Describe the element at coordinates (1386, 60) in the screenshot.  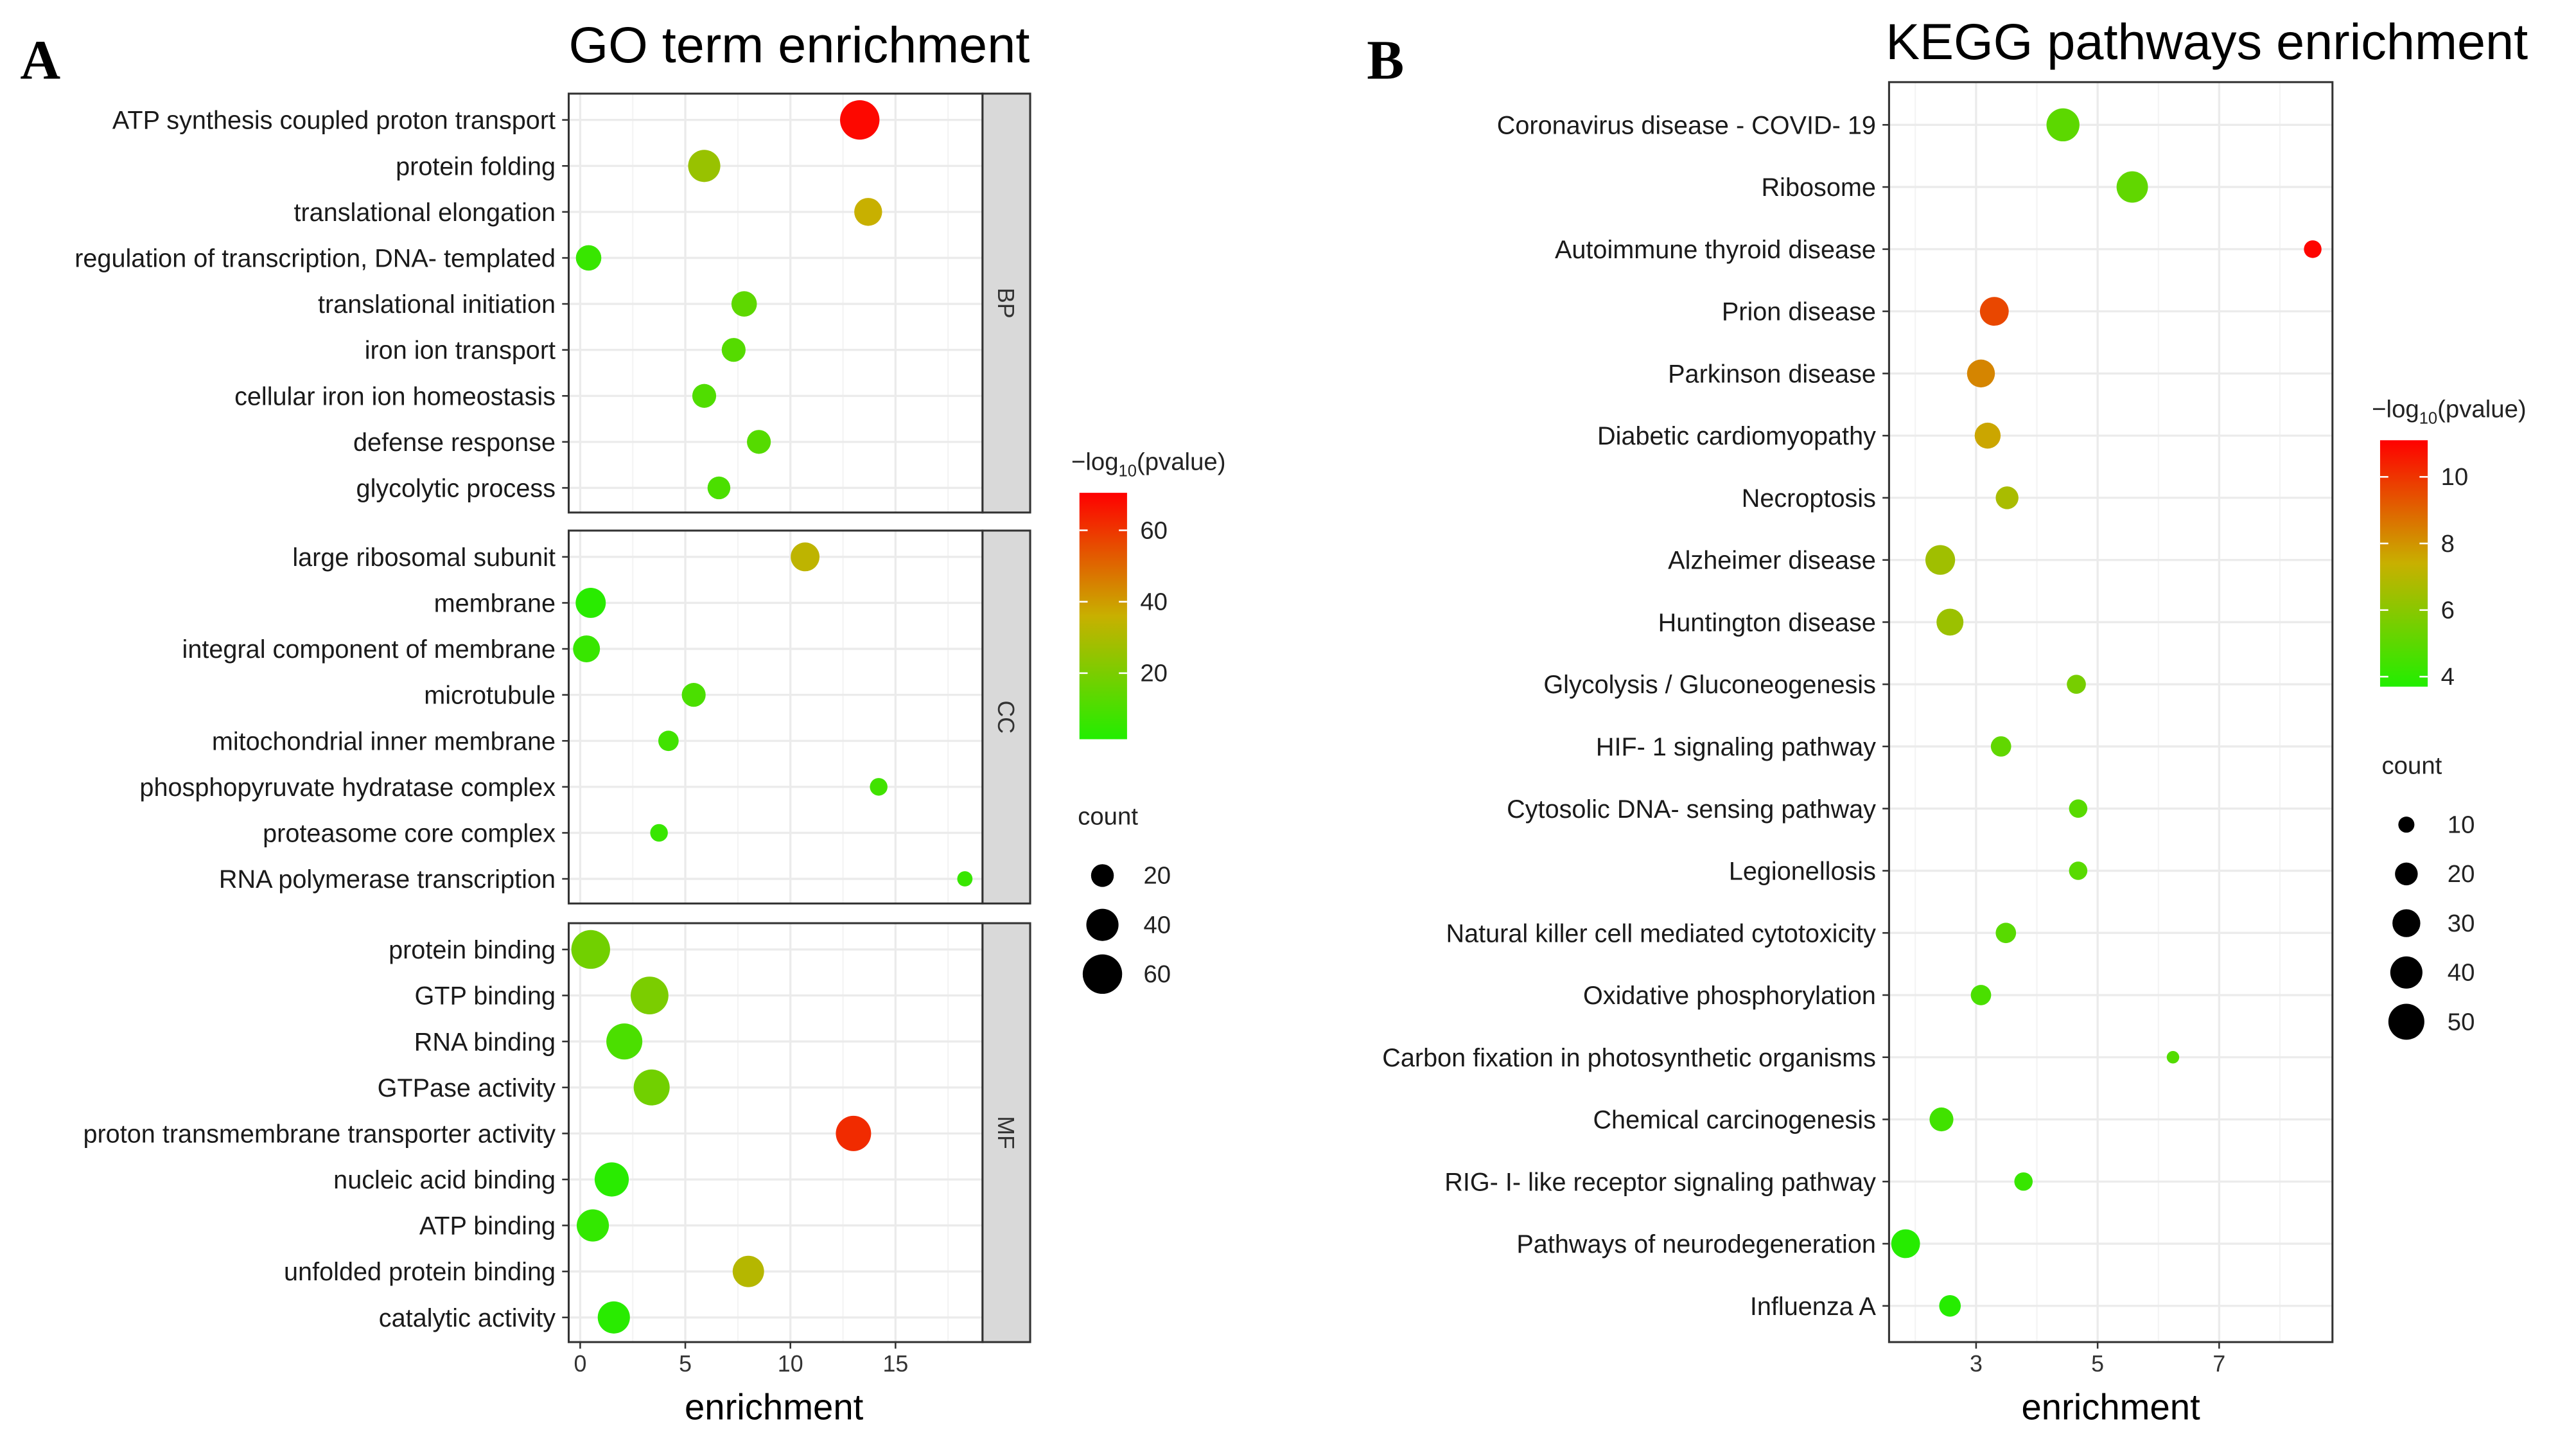
I see `panel-label-b: B` at that location.